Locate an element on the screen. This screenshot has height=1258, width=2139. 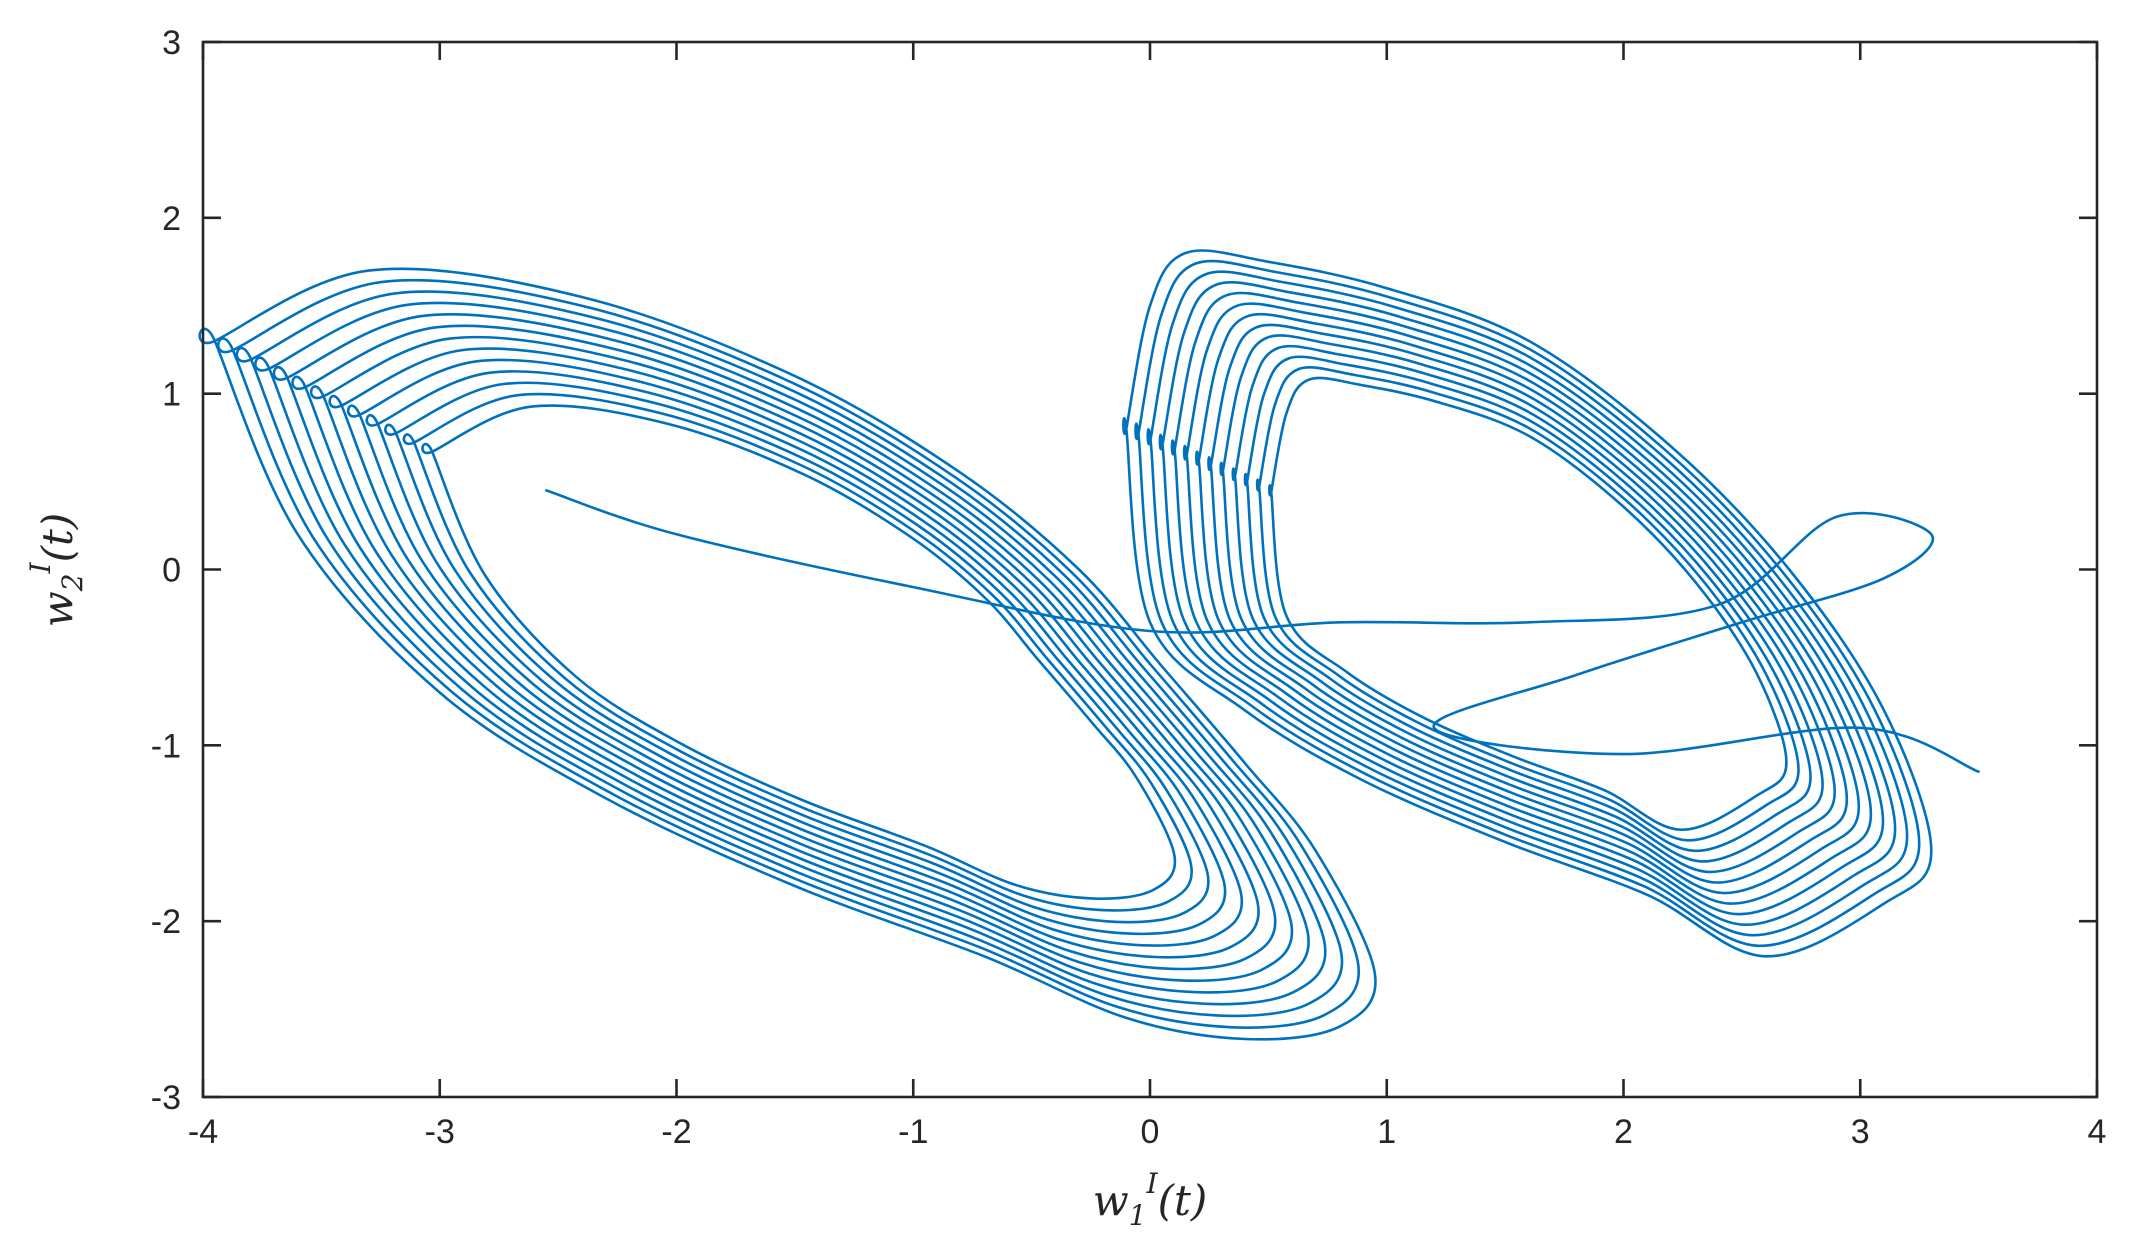
x-axis-label-superscript: I is located at coordinates (1152, 1183).